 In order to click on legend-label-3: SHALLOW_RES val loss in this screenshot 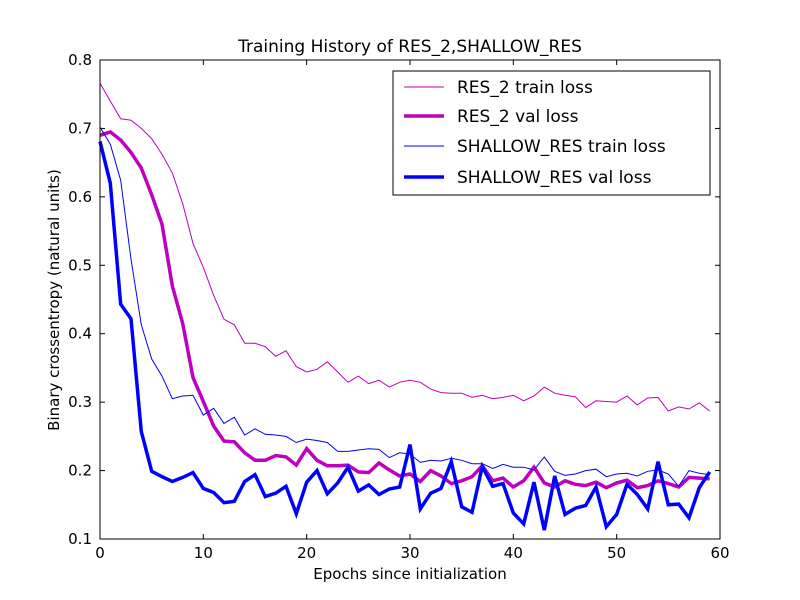, I will do `click(554, 178)`.